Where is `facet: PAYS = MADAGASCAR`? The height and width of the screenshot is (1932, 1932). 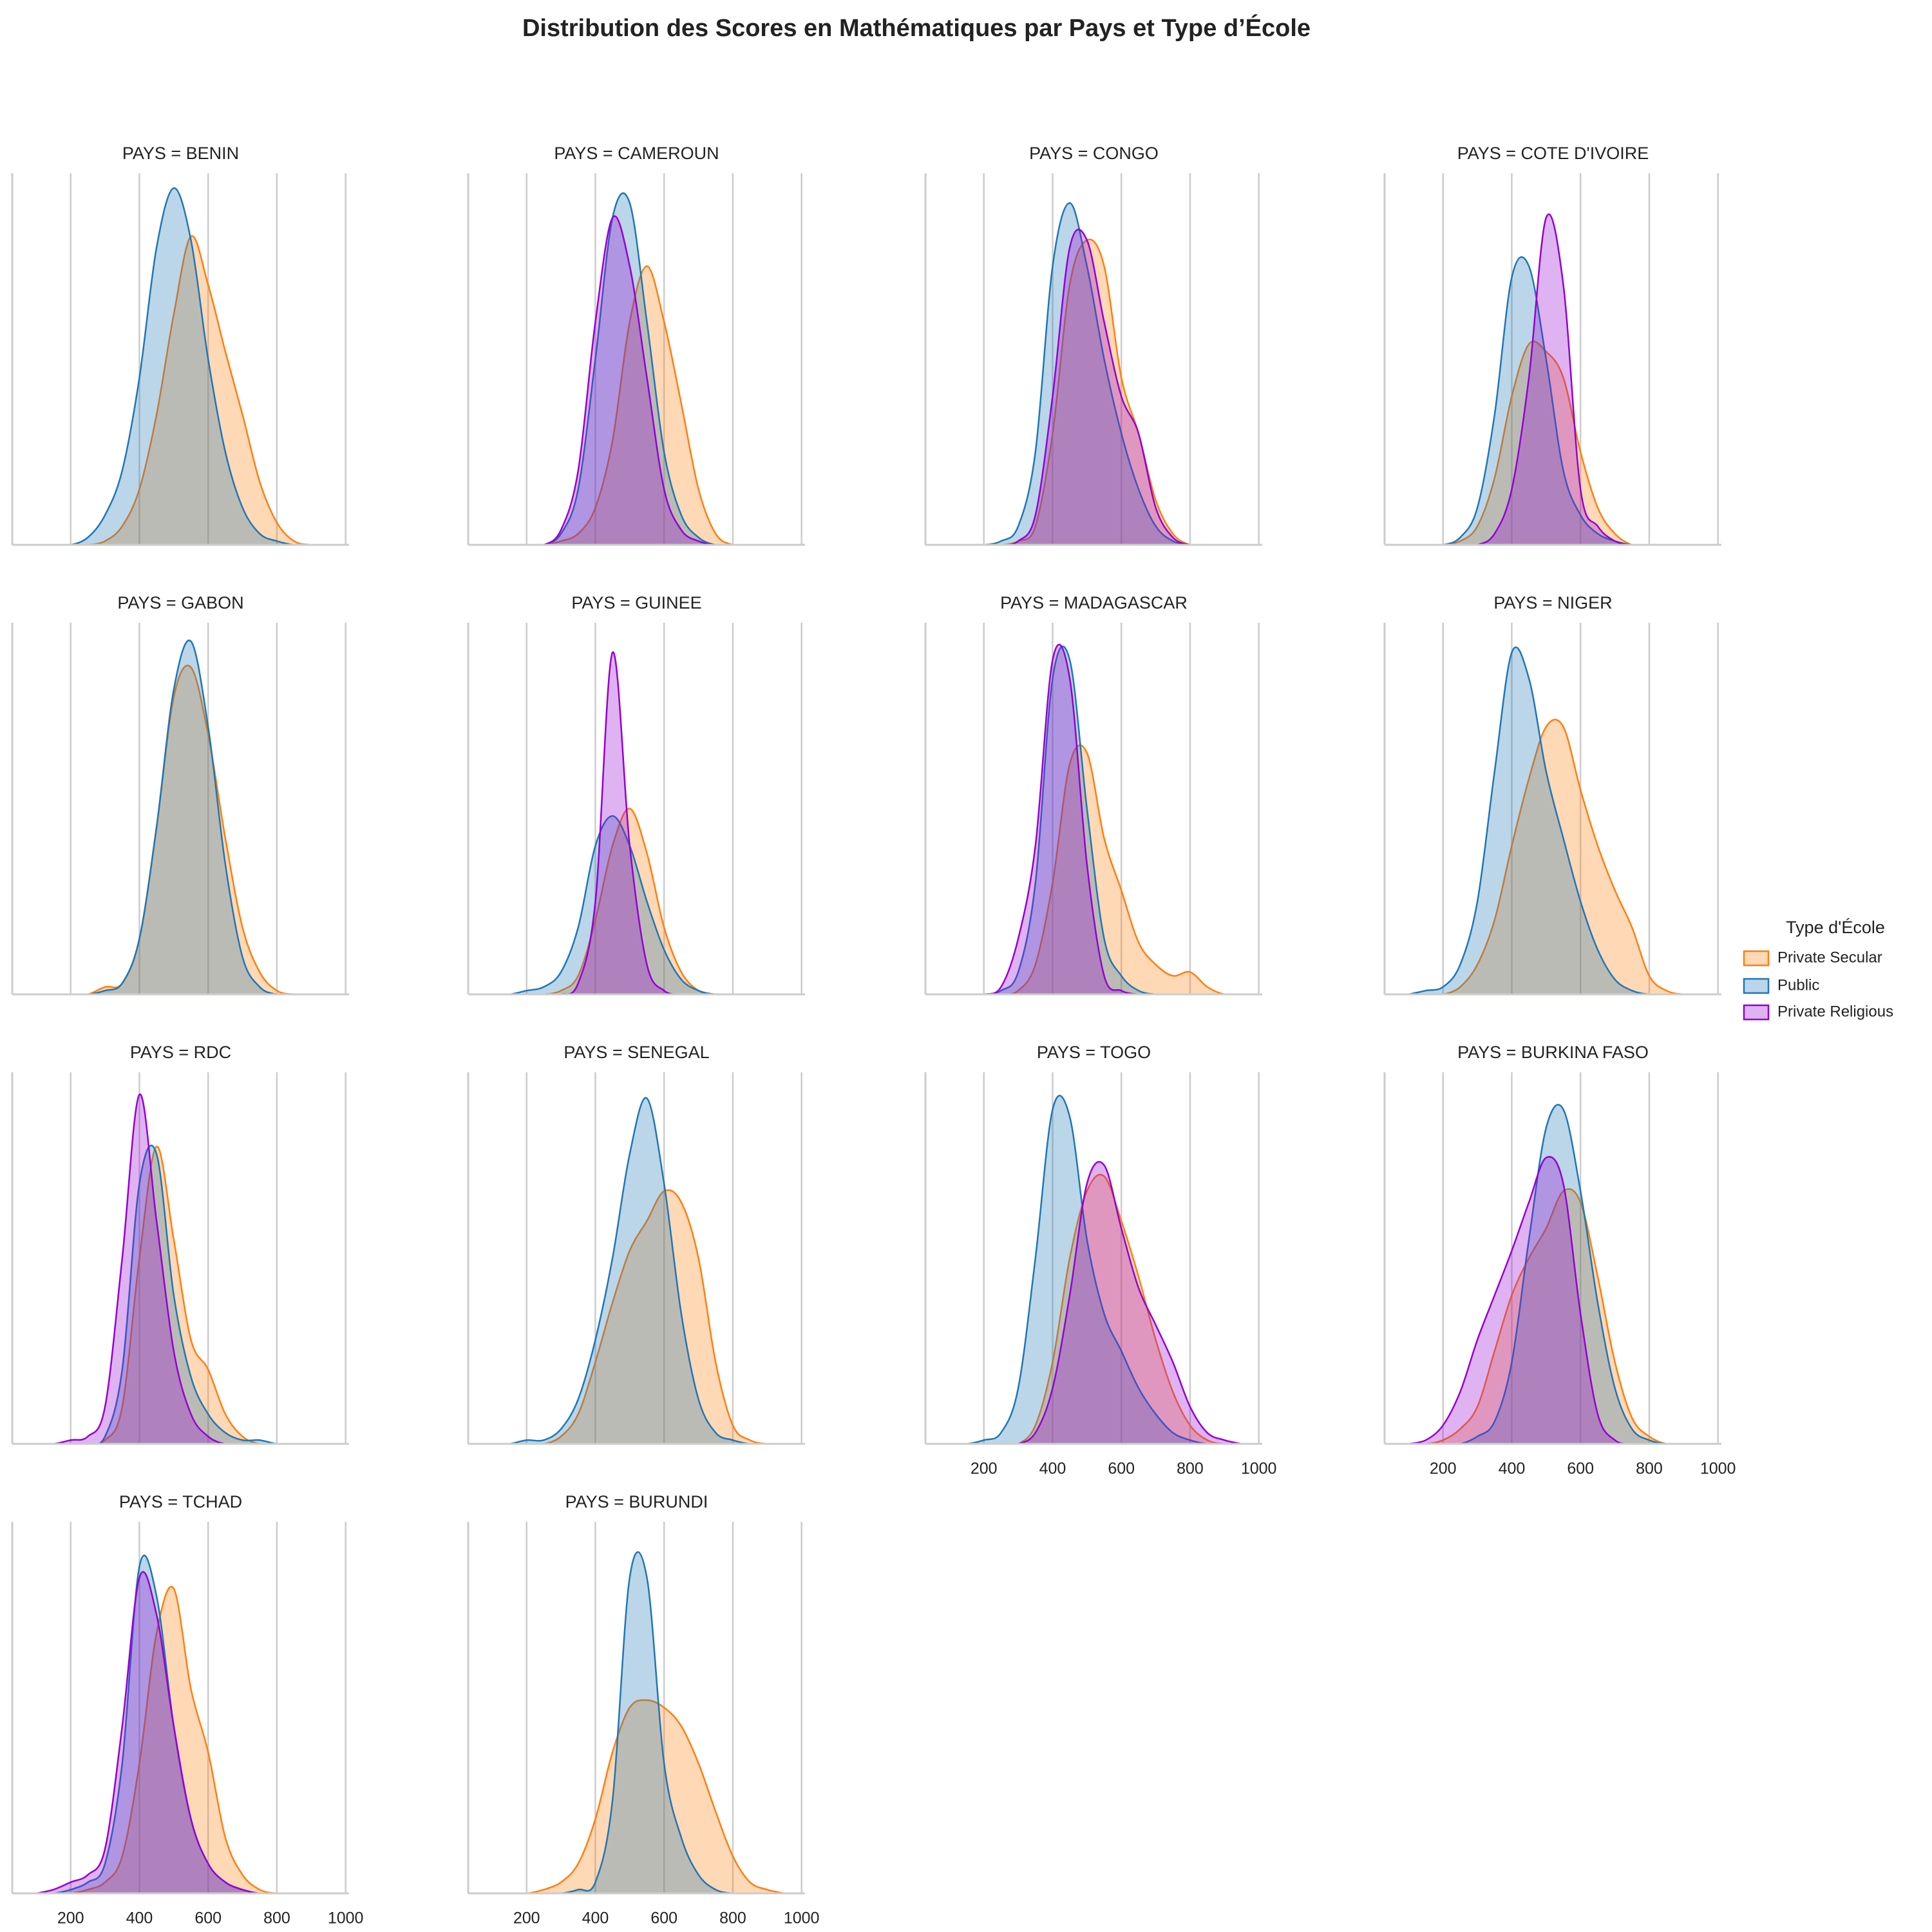 facet: PAYS = MADAGASCAR is located at coordinates (1093, 794).